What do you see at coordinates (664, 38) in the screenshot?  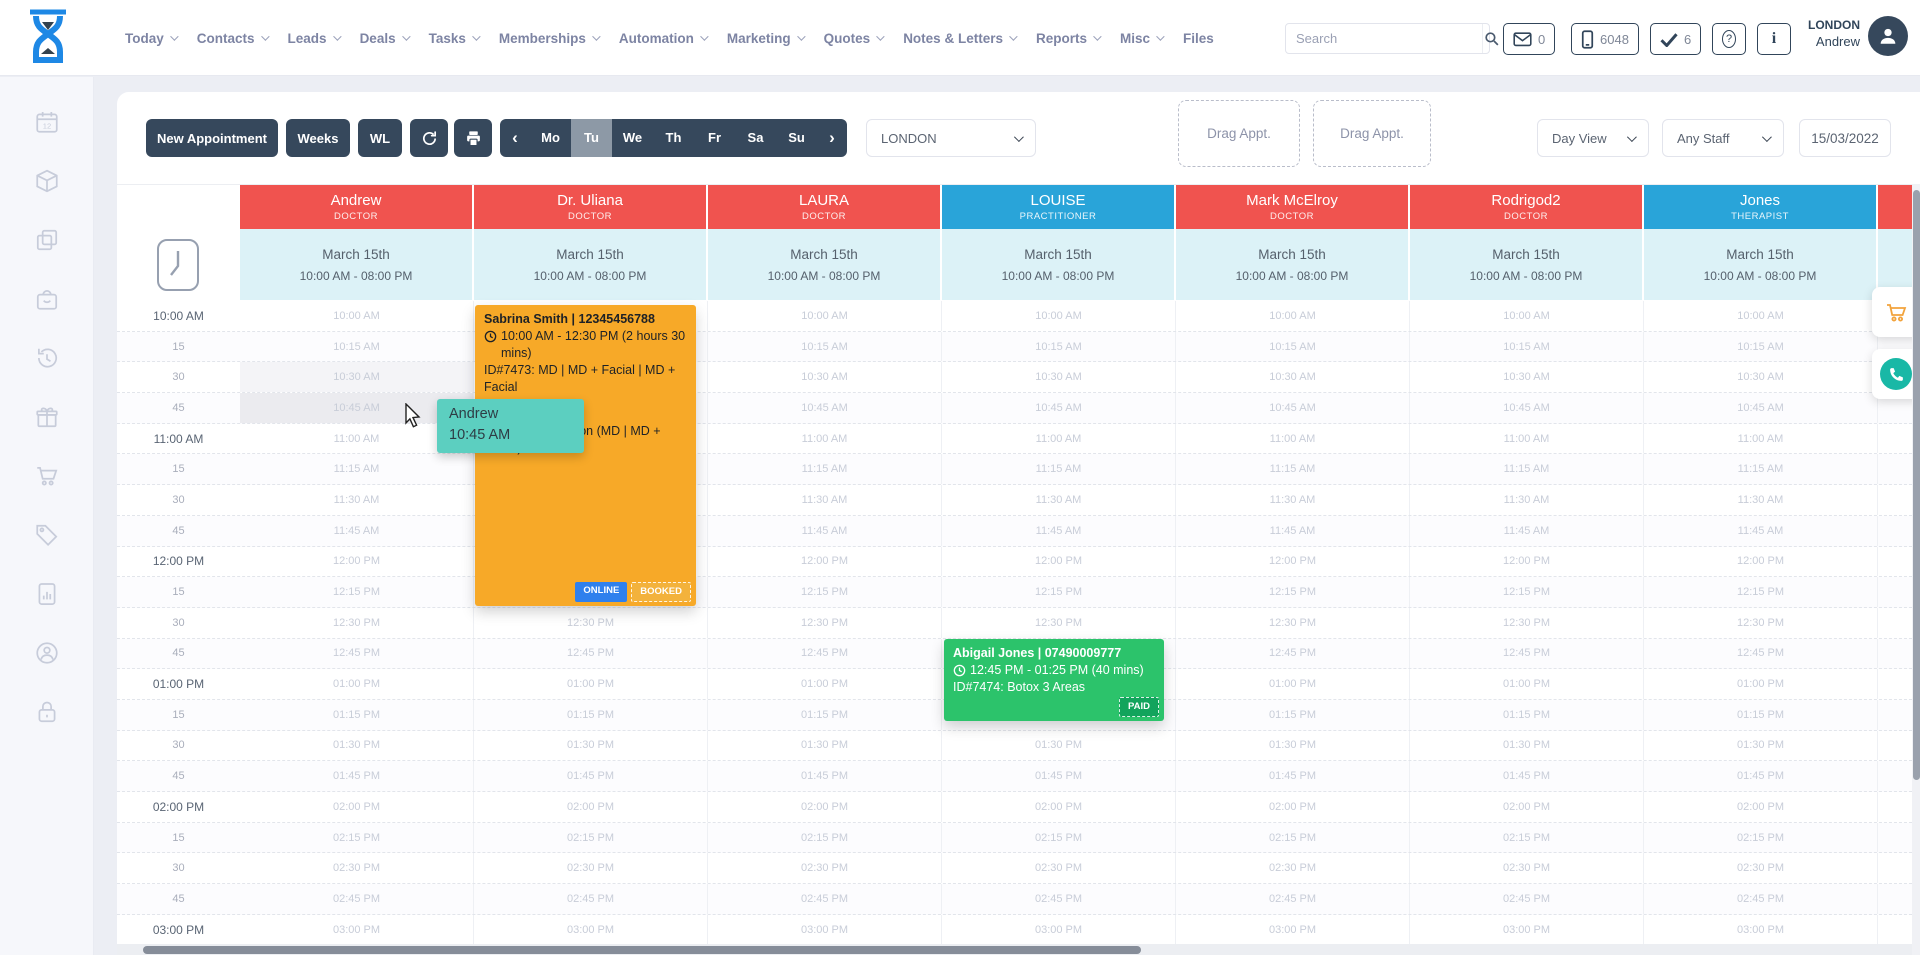 I see `menu-item-automation: Automation` at bounding box center [664, 38].